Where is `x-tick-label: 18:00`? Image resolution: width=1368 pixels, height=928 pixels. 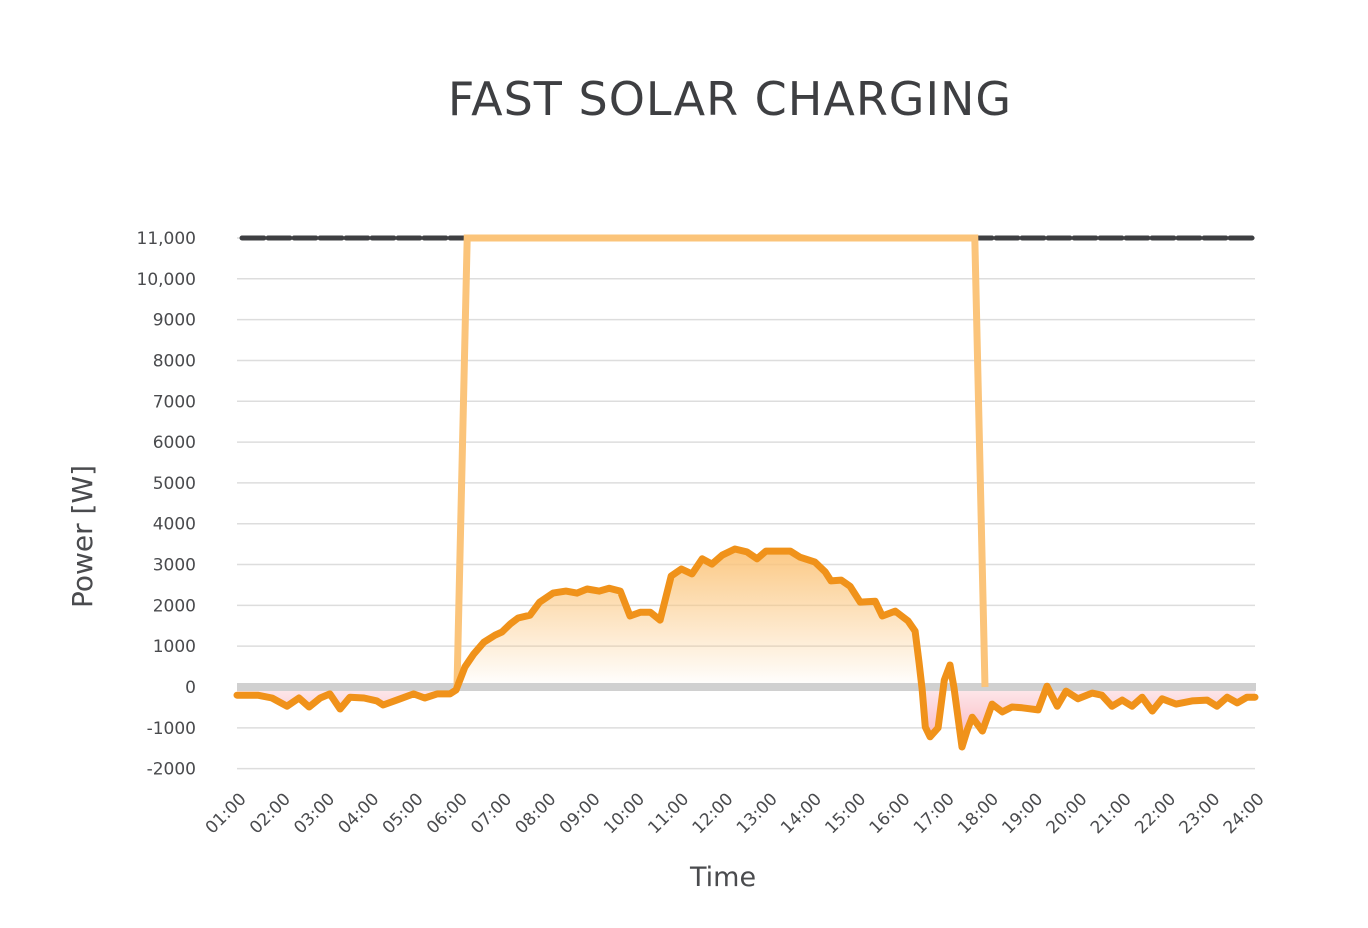 x-tick-label: 18:00 is located at coordinates (978, 813).